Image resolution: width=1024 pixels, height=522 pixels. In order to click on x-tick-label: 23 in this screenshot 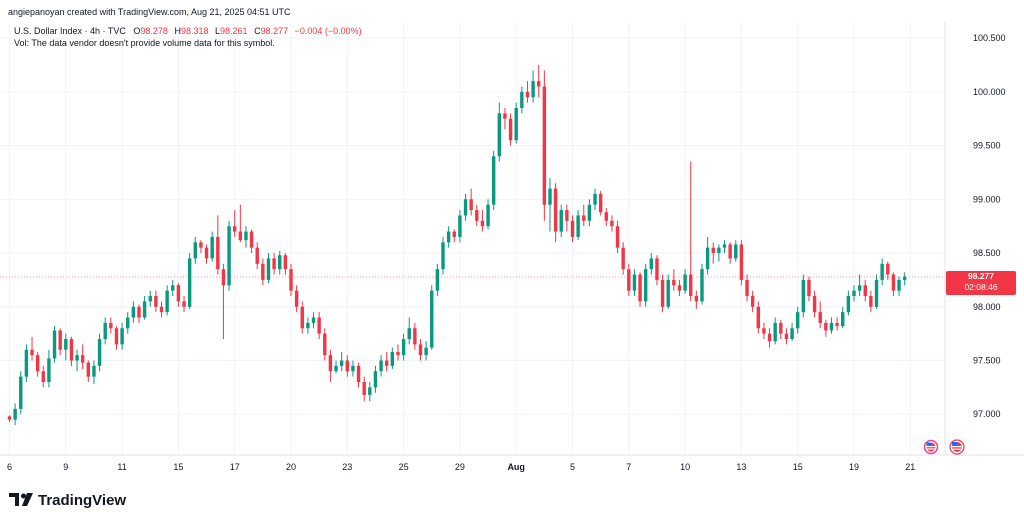, I will do `click(347, 467)`.